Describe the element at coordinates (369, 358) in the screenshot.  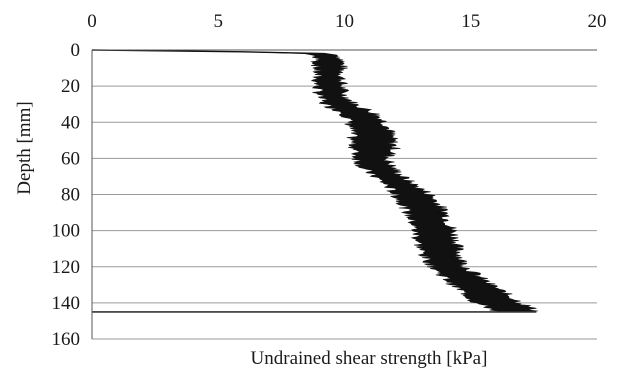
I see `x-axis-title: Undrained shear strength [kPa]` at that location.